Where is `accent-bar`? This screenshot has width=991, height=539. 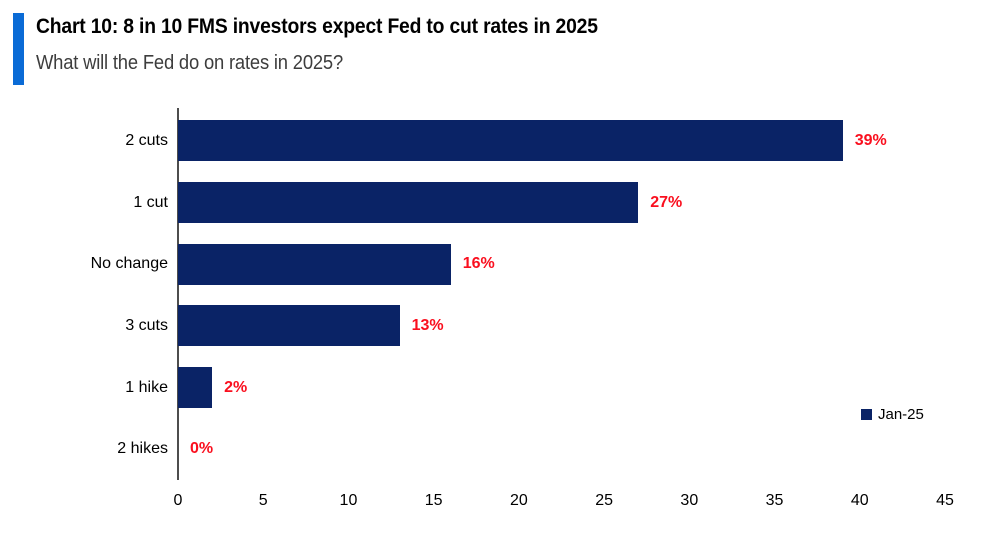
accent-bar is located at coordinates (18, 49).